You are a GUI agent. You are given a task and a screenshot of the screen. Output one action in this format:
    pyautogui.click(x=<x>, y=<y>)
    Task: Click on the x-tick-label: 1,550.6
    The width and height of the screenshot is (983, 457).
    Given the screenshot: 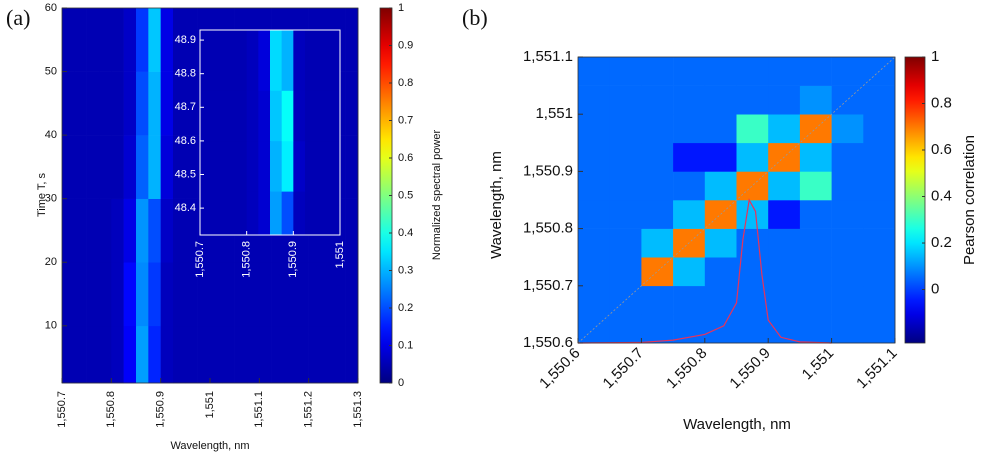 What is the action you would take?
    pyautogui.click(x=559, y=368)
    